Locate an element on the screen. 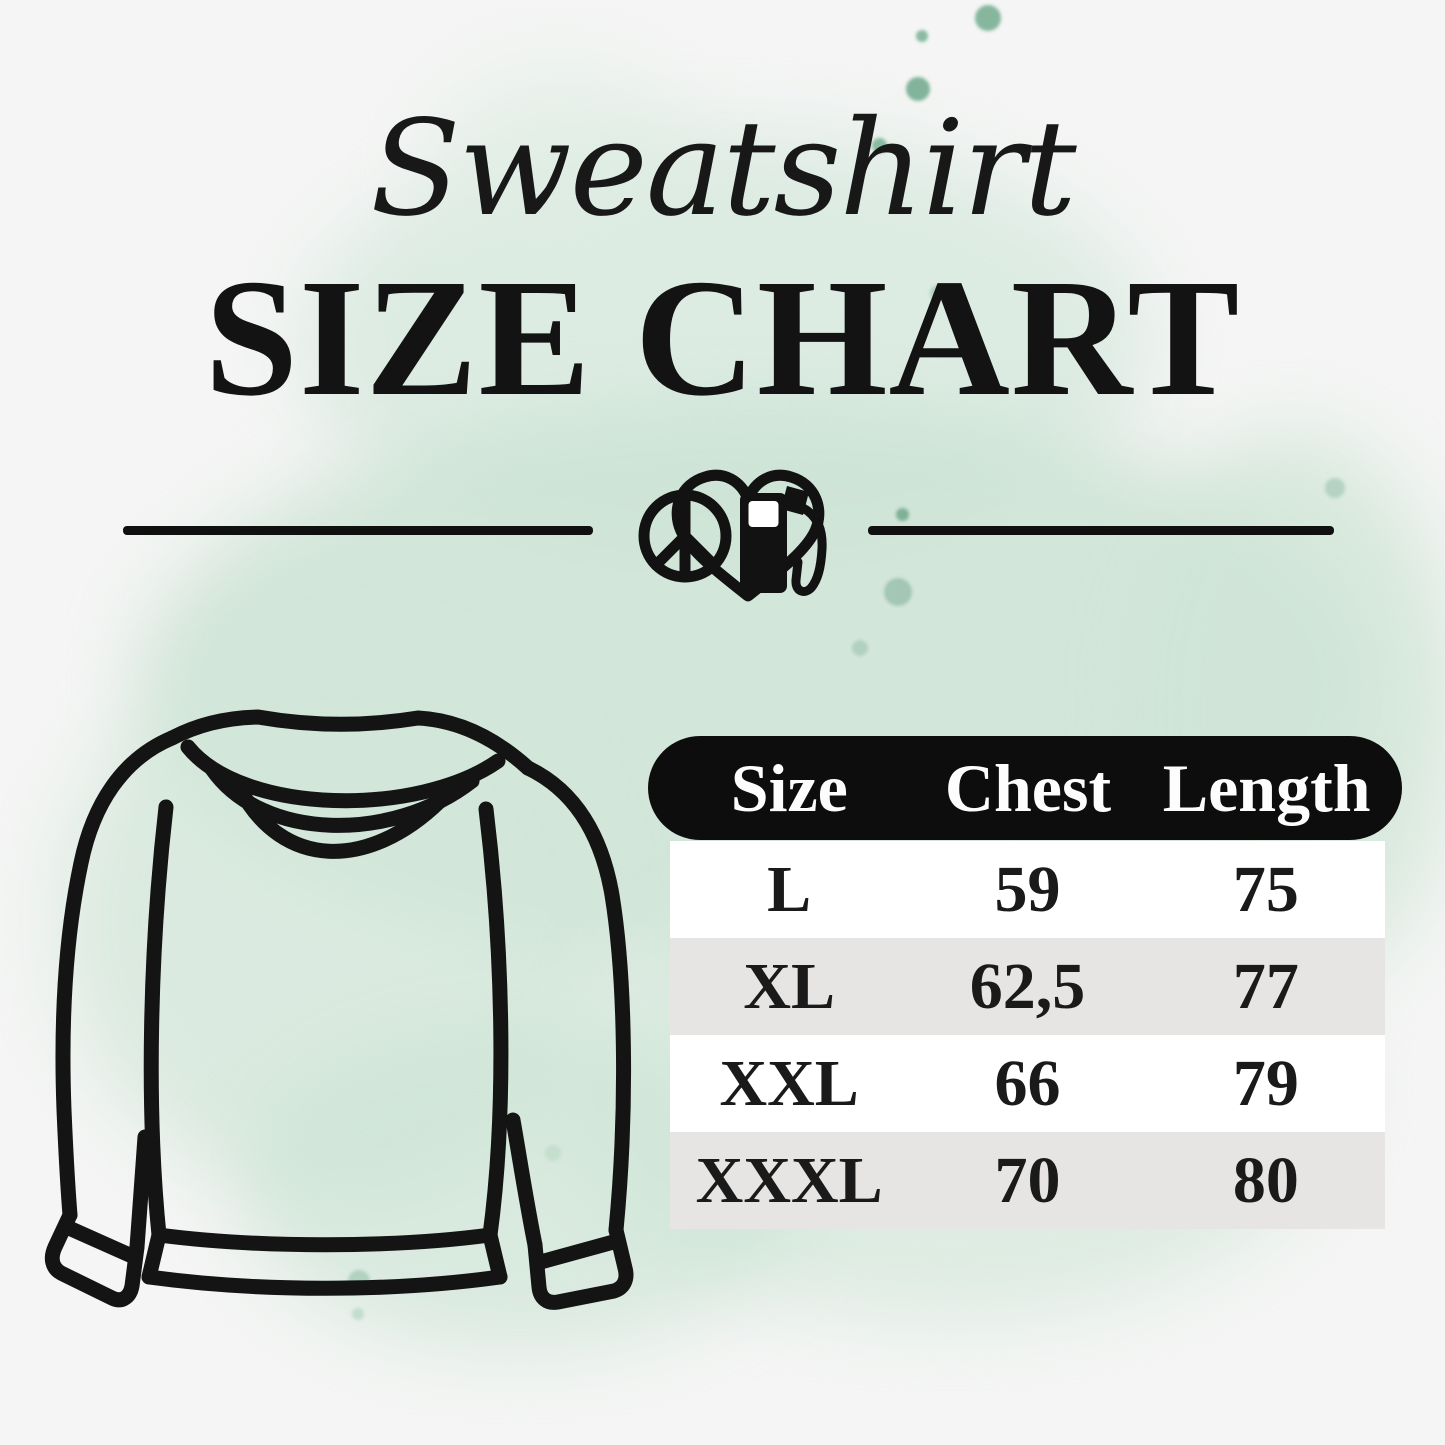  right-cuff-line is located at coordinates (577, 1252).